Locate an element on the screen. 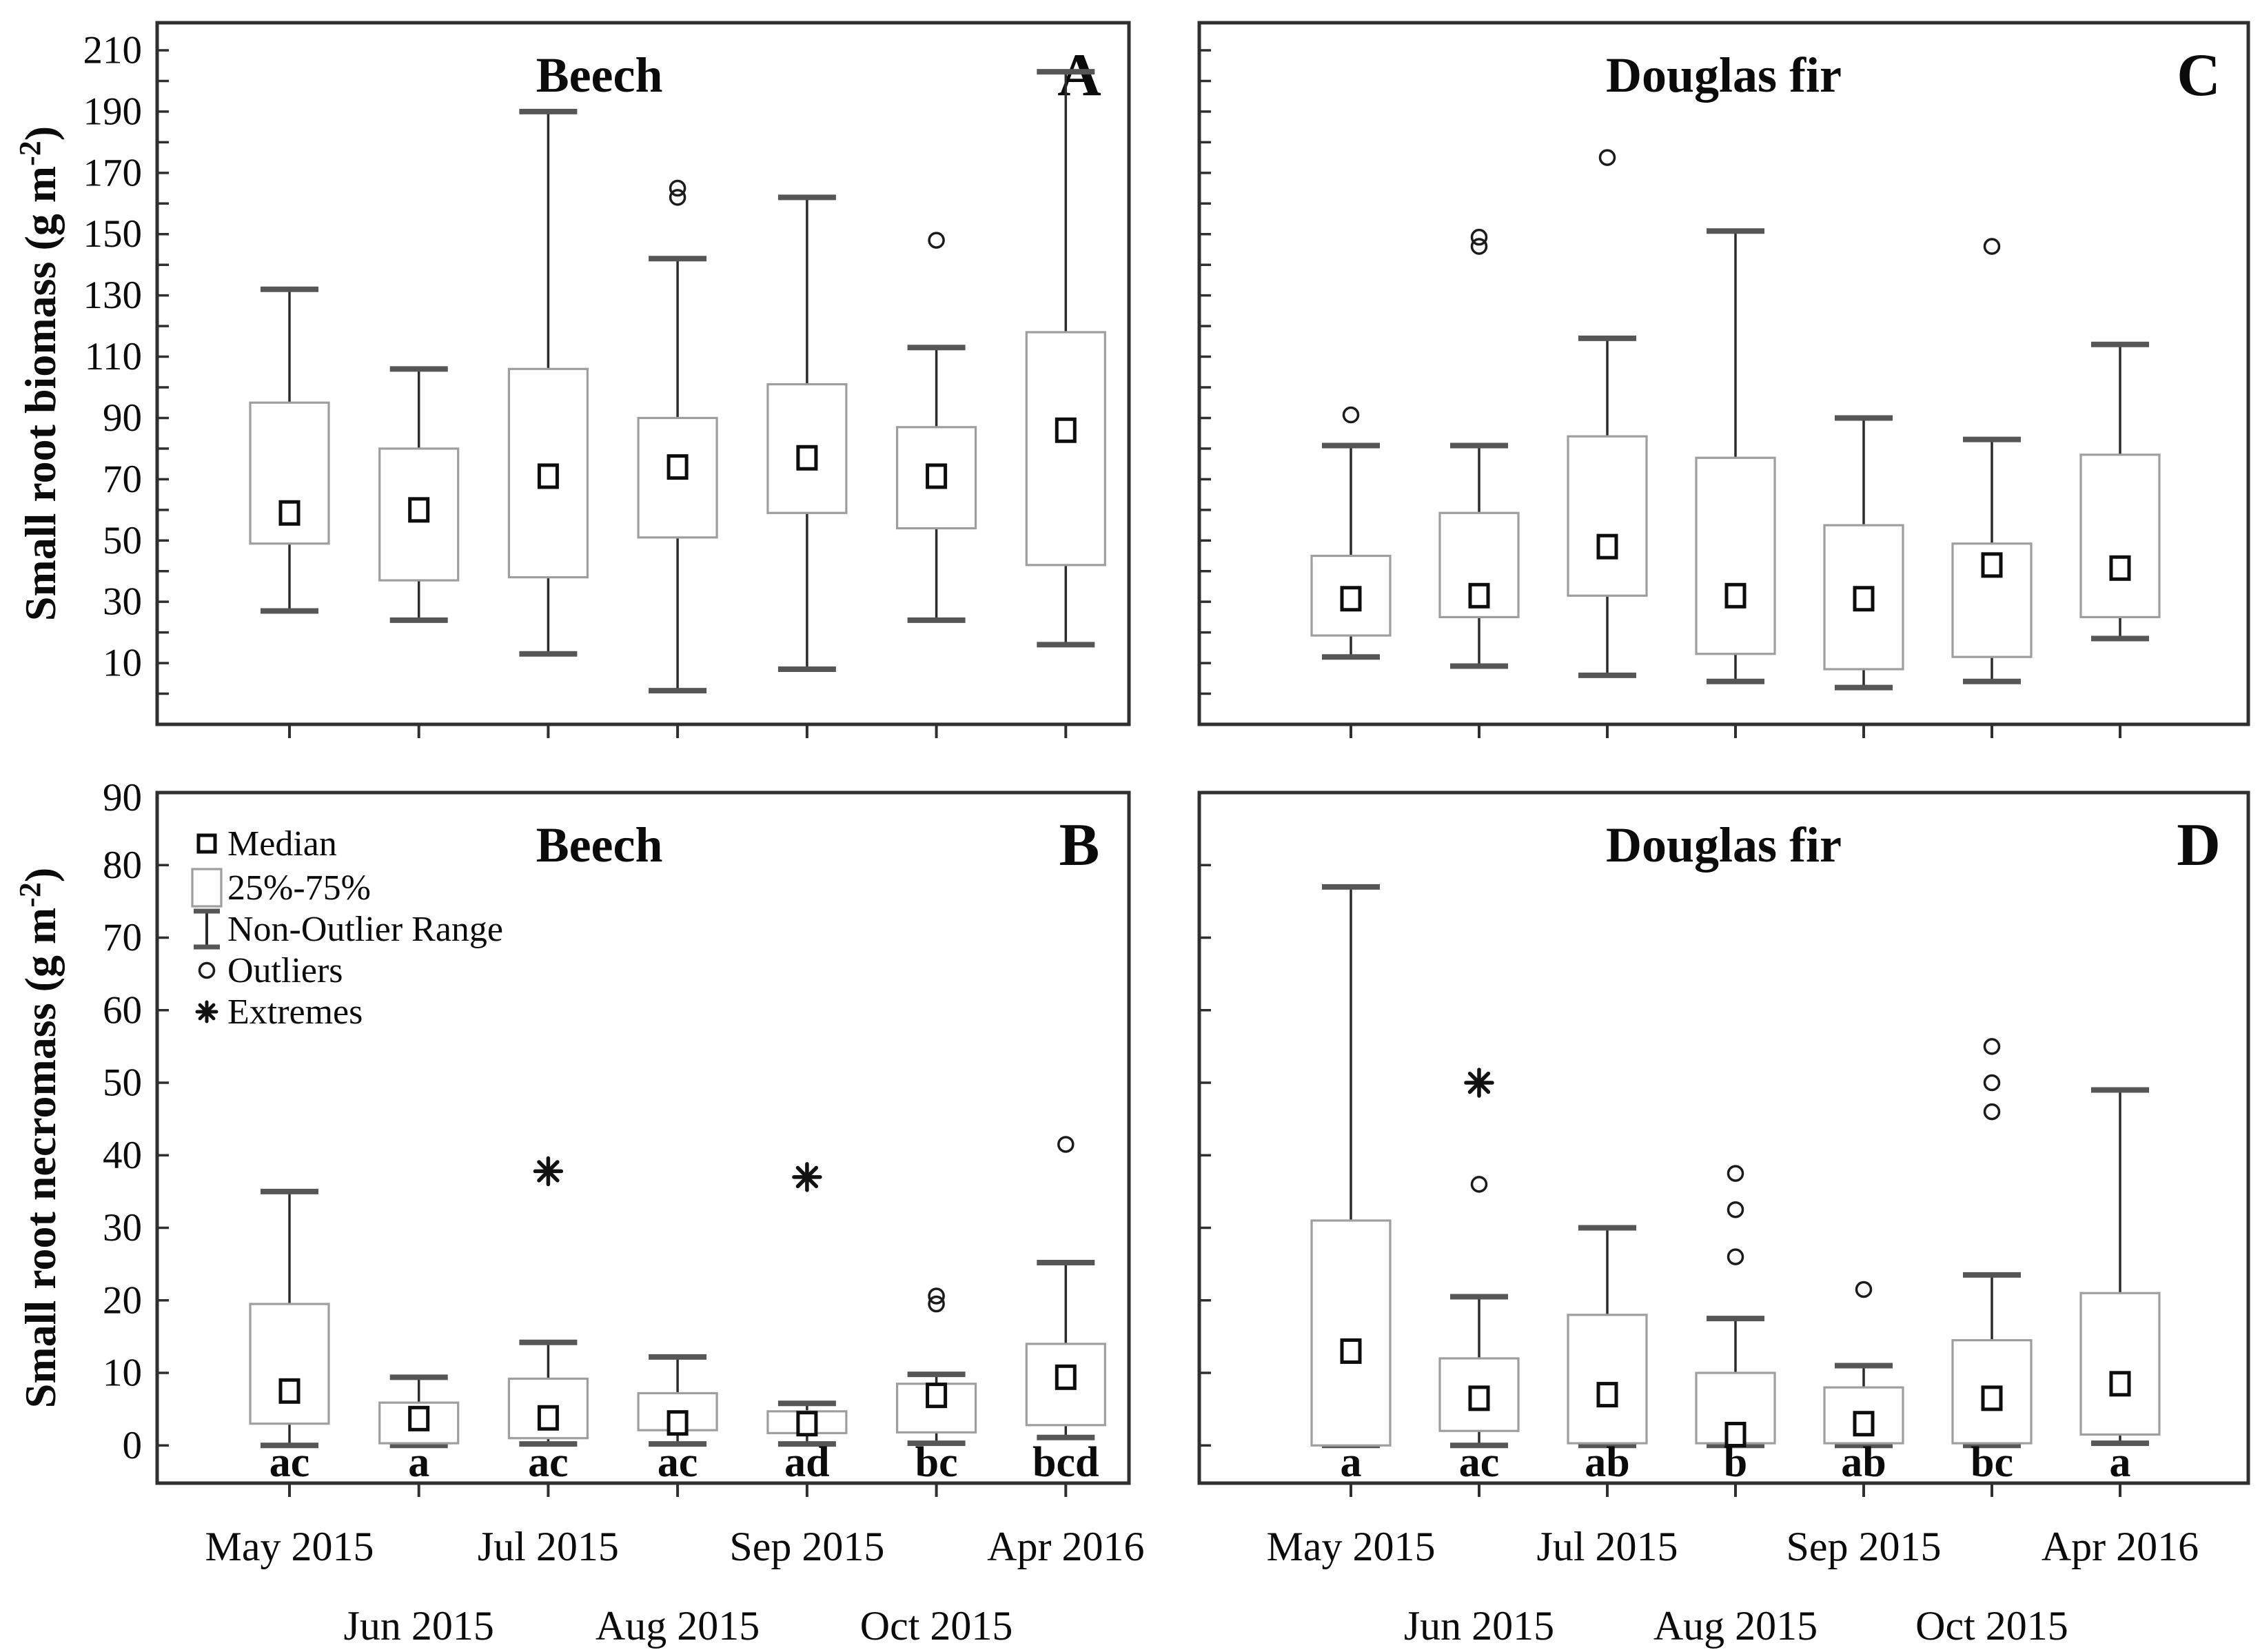 Image resolution: width=2260 pixels, height=1652 pixels. legend-median-icon is located at coordinates (206, 844).